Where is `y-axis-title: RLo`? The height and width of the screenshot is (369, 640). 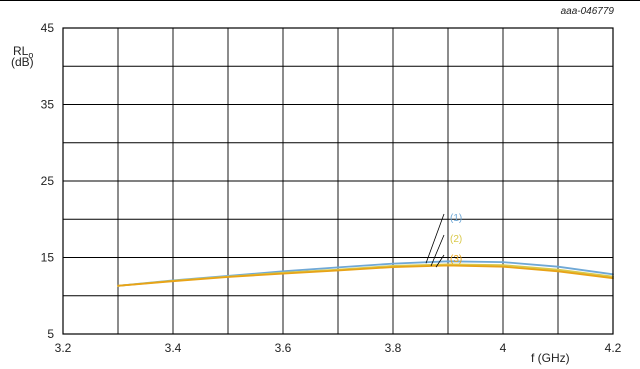
y-axis-title: RLo is located at coordinates (23, 52).